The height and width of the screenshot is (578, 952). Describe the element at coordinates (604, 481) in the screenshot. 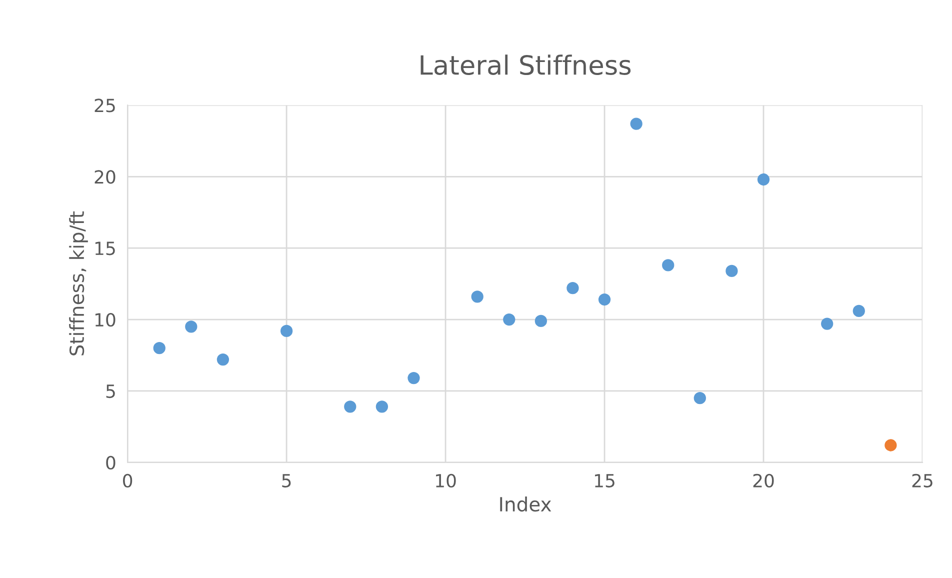

I see `x-tick-label: 15` at that location.